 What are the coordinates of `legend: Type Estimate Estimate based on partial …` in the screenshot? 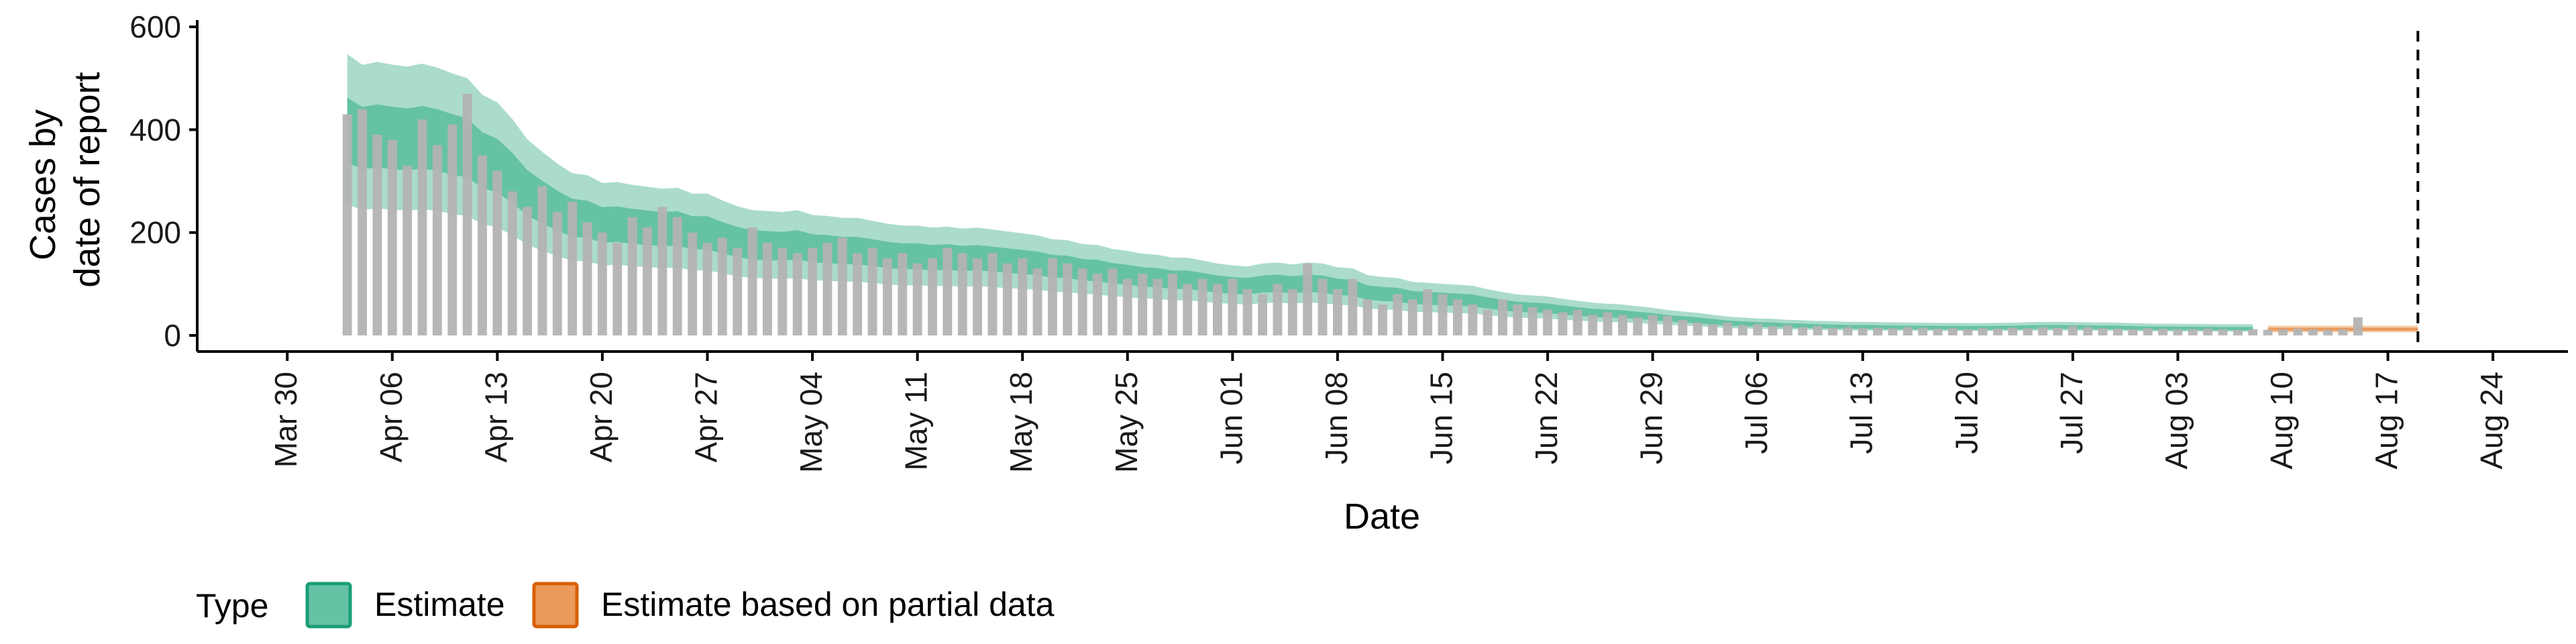 It's located at (625, 605).